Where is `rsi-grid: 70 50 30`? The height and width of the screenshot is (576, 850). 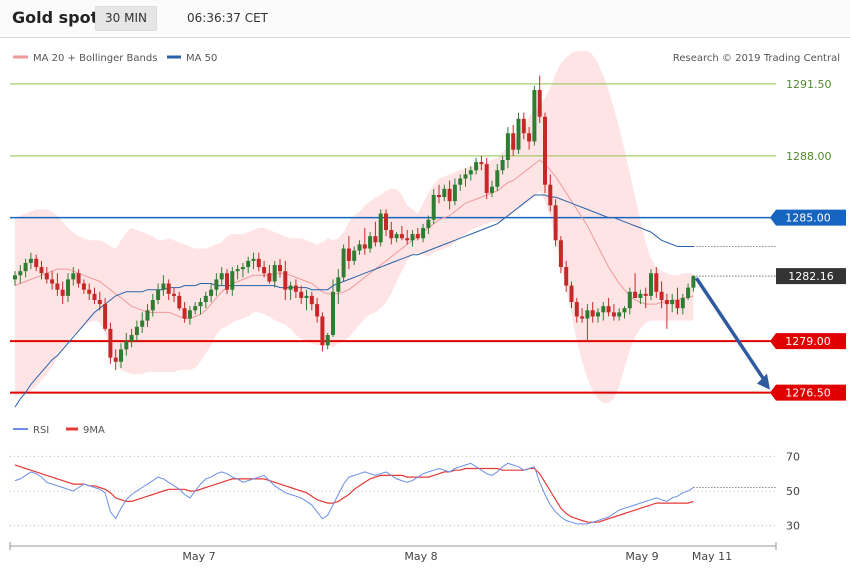 rsi-grid: 70 50 30 is located at coordinates (405, 491).